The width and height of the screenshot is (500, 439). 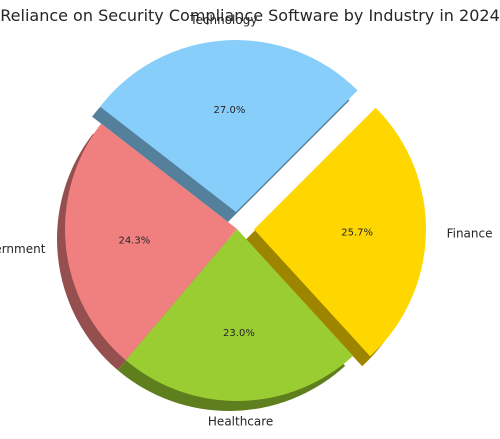 I want to click on slice-label-finance: Finance, so click(x=470, y=234).